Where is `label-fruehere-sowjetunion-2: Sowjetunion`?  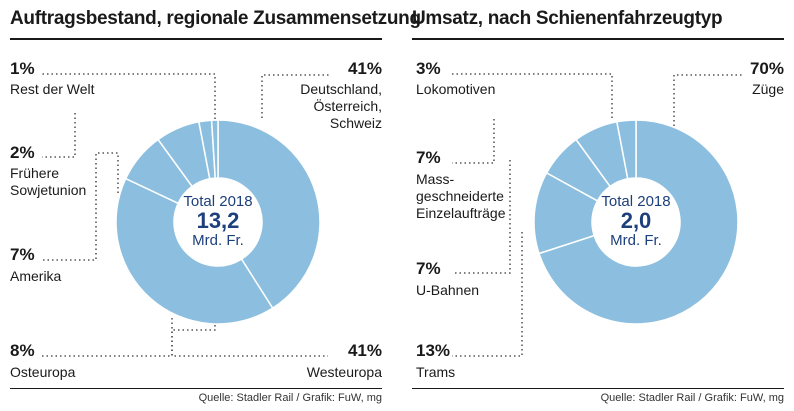 label-fruehere-sowjetunion-2: Sowjetunion is located at coordinates (48, 190).